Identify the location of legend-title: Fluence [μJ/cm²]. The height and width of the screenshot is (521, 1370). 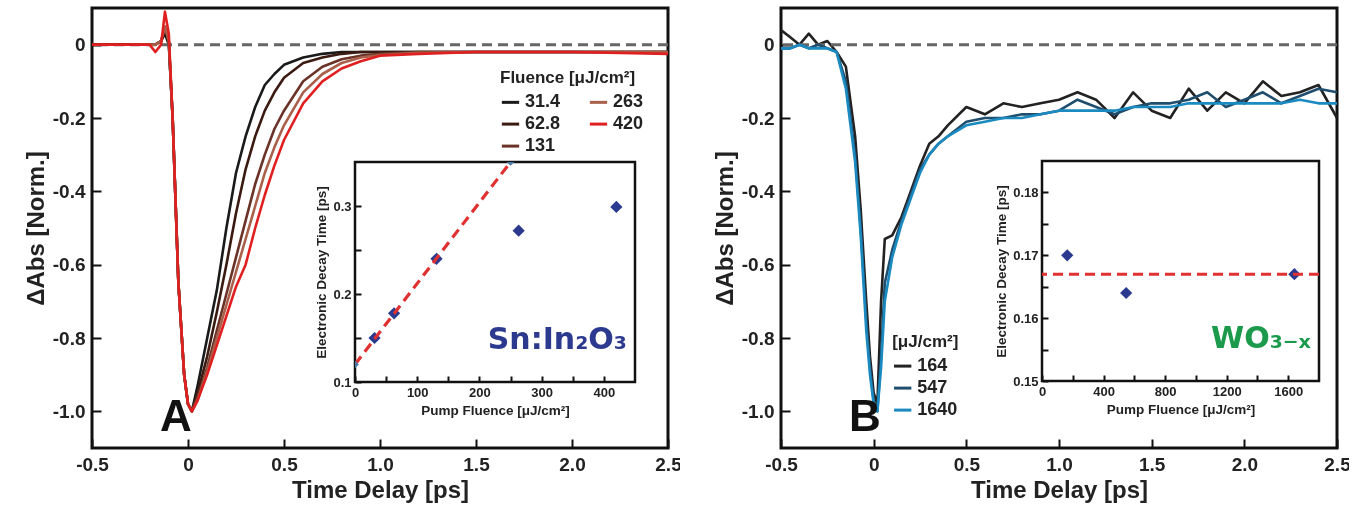
(568, 77).